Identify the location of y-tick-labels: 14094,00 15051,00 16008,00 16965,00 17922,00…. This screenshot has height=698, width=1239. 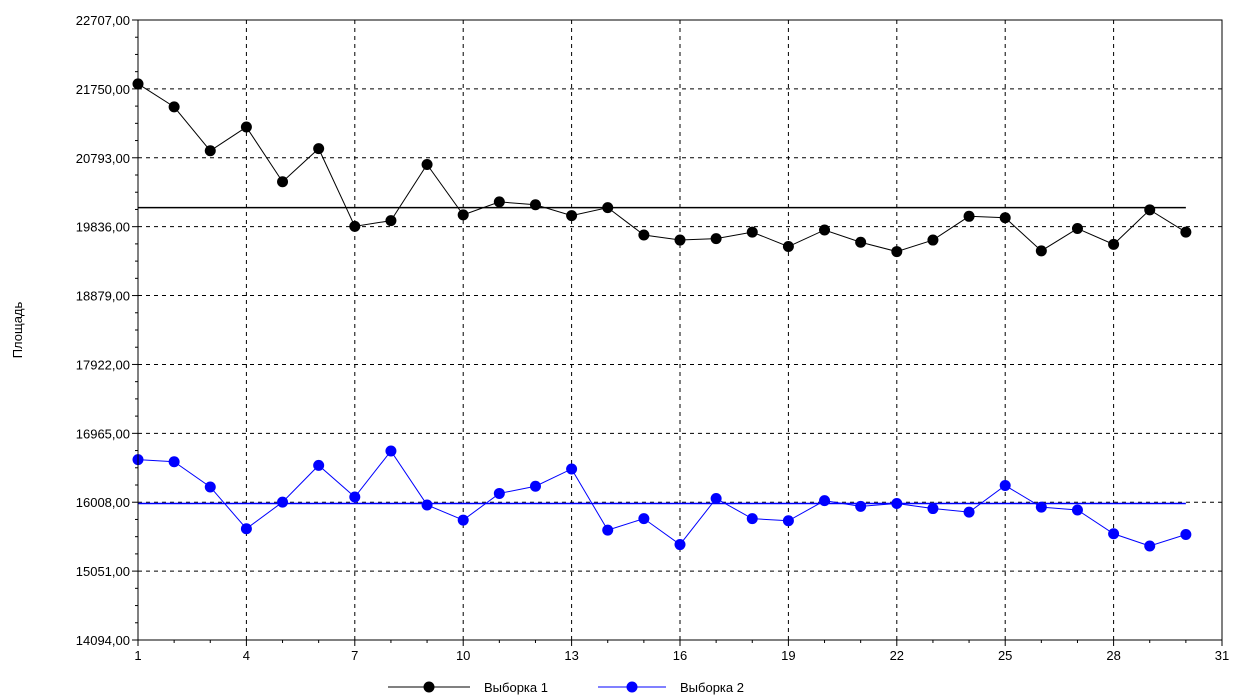
(103, 330).